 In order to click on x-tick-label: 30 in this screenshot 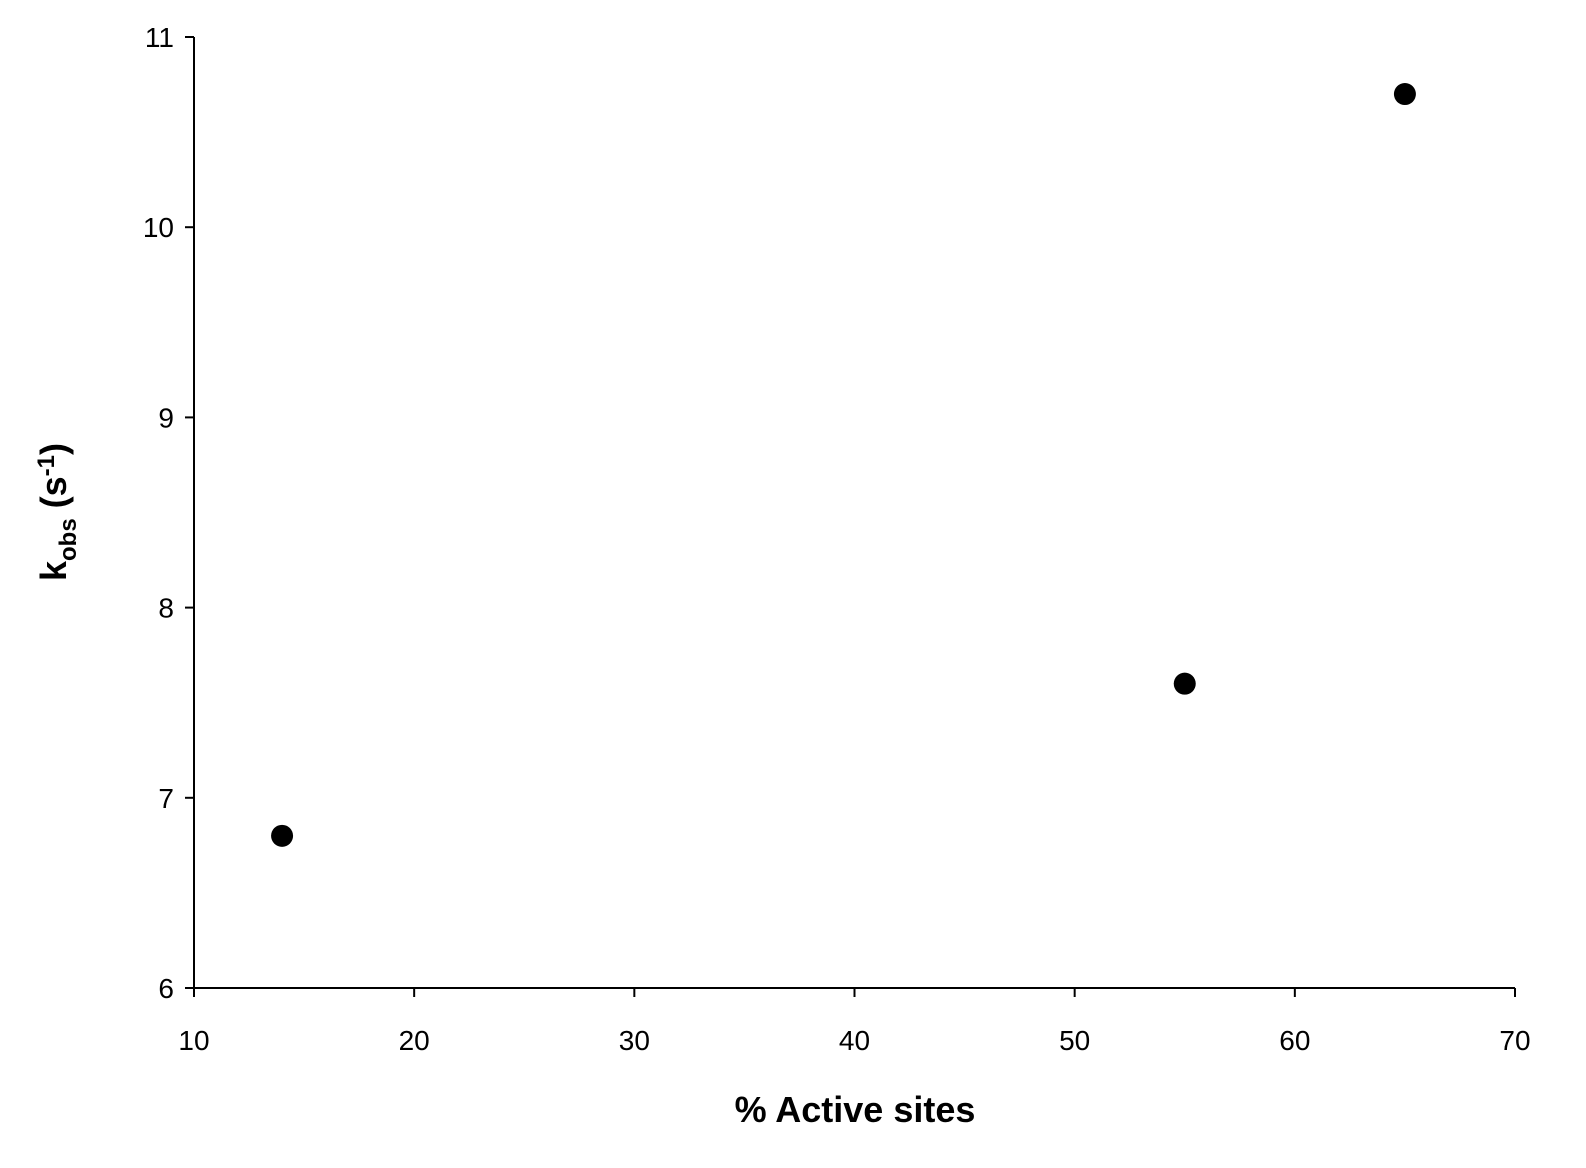, I will do `click(634, 1040)`.